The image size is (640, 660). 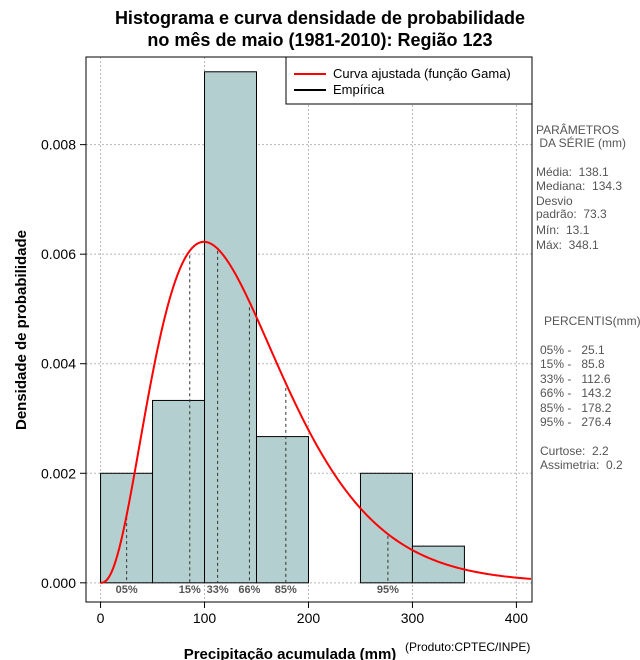 I want to click on stat-curtose: Curtose: 2.2, so click(x=574, y=451).